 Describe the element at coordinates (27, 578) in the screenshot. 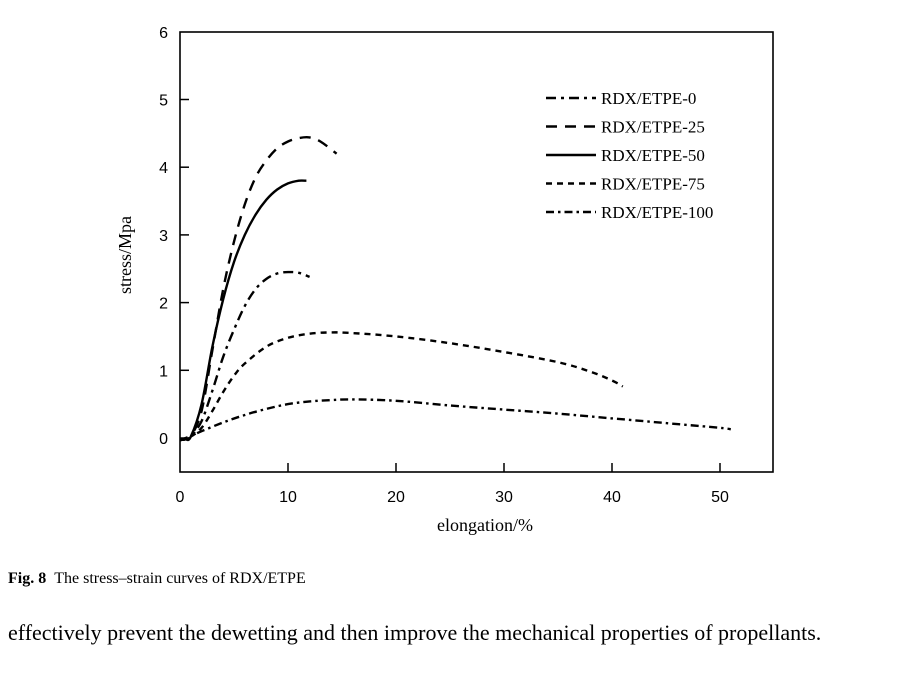

I see `figure-label: Fig. 8` at that location.